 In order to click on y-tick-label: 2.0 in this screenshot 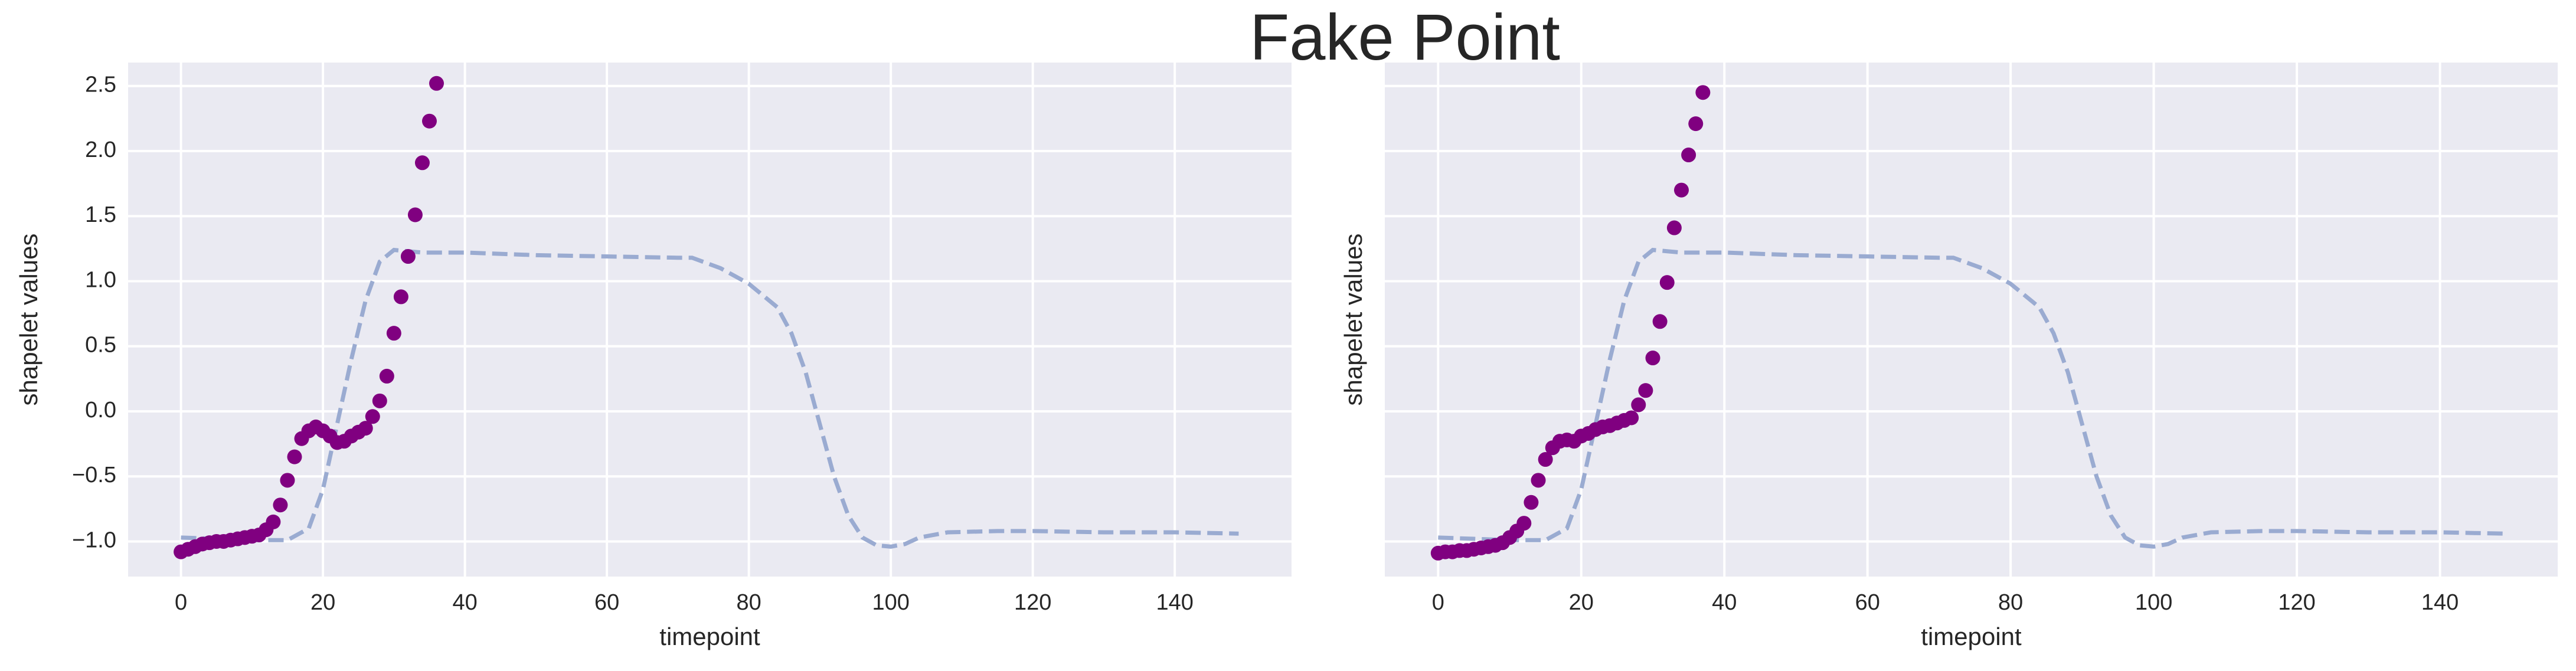, I will do `click(100, 150)`.